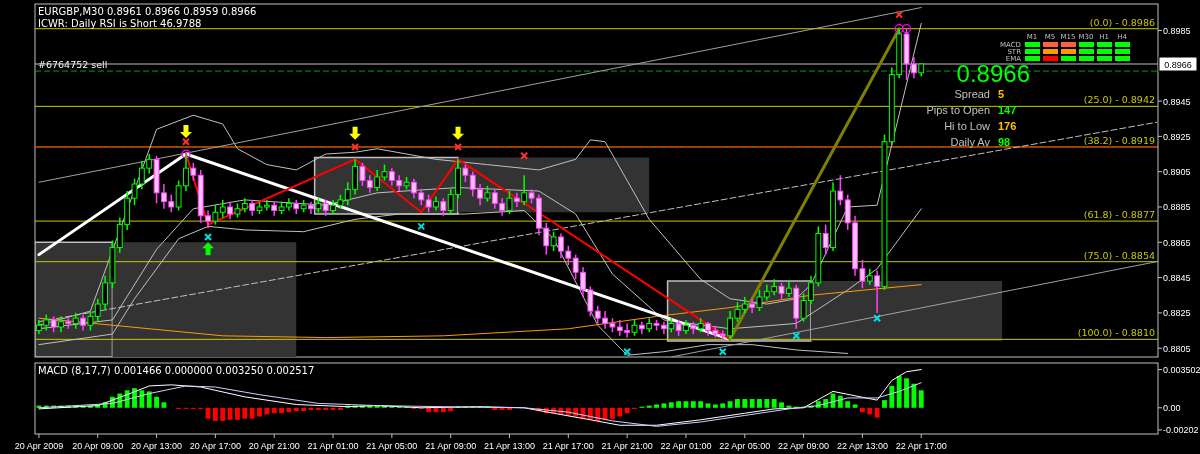 The image size is (1200, 454). Describe the element at coordinates (73, 65) in the screenshot. I see `ref-line-label: #6764752 sell` at that location.